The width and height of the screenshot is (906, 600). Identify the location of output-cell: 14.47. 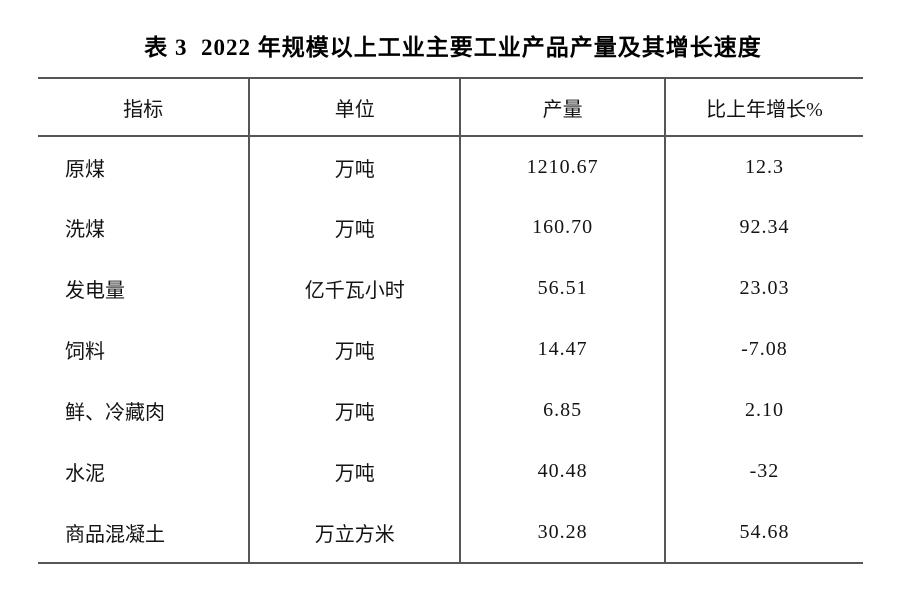
(562, 349).